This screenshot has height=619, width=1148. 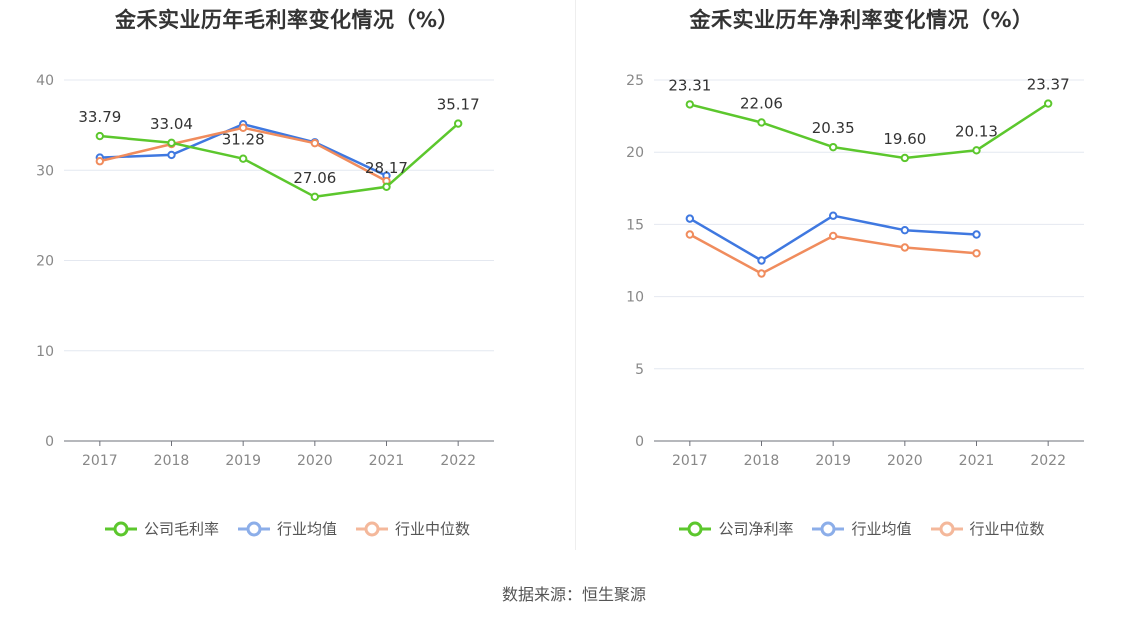 I want to click on legend: 公司净利率 行业均值 行业中位数, so click(x=861, y=528).